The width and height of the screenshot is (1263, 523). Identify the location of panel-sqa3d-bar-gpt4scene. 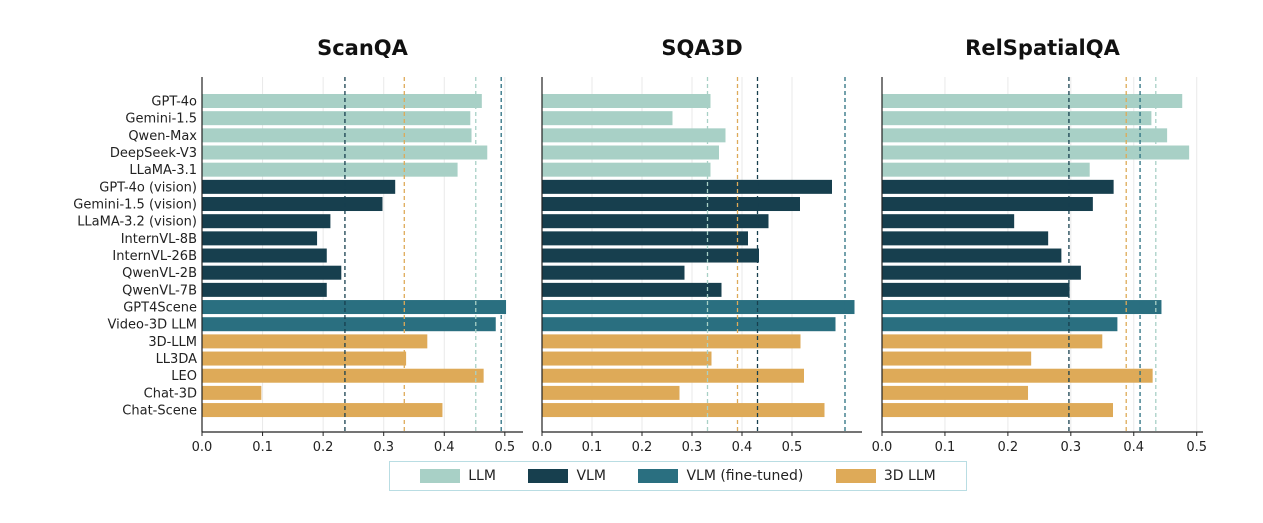
(698, 307).